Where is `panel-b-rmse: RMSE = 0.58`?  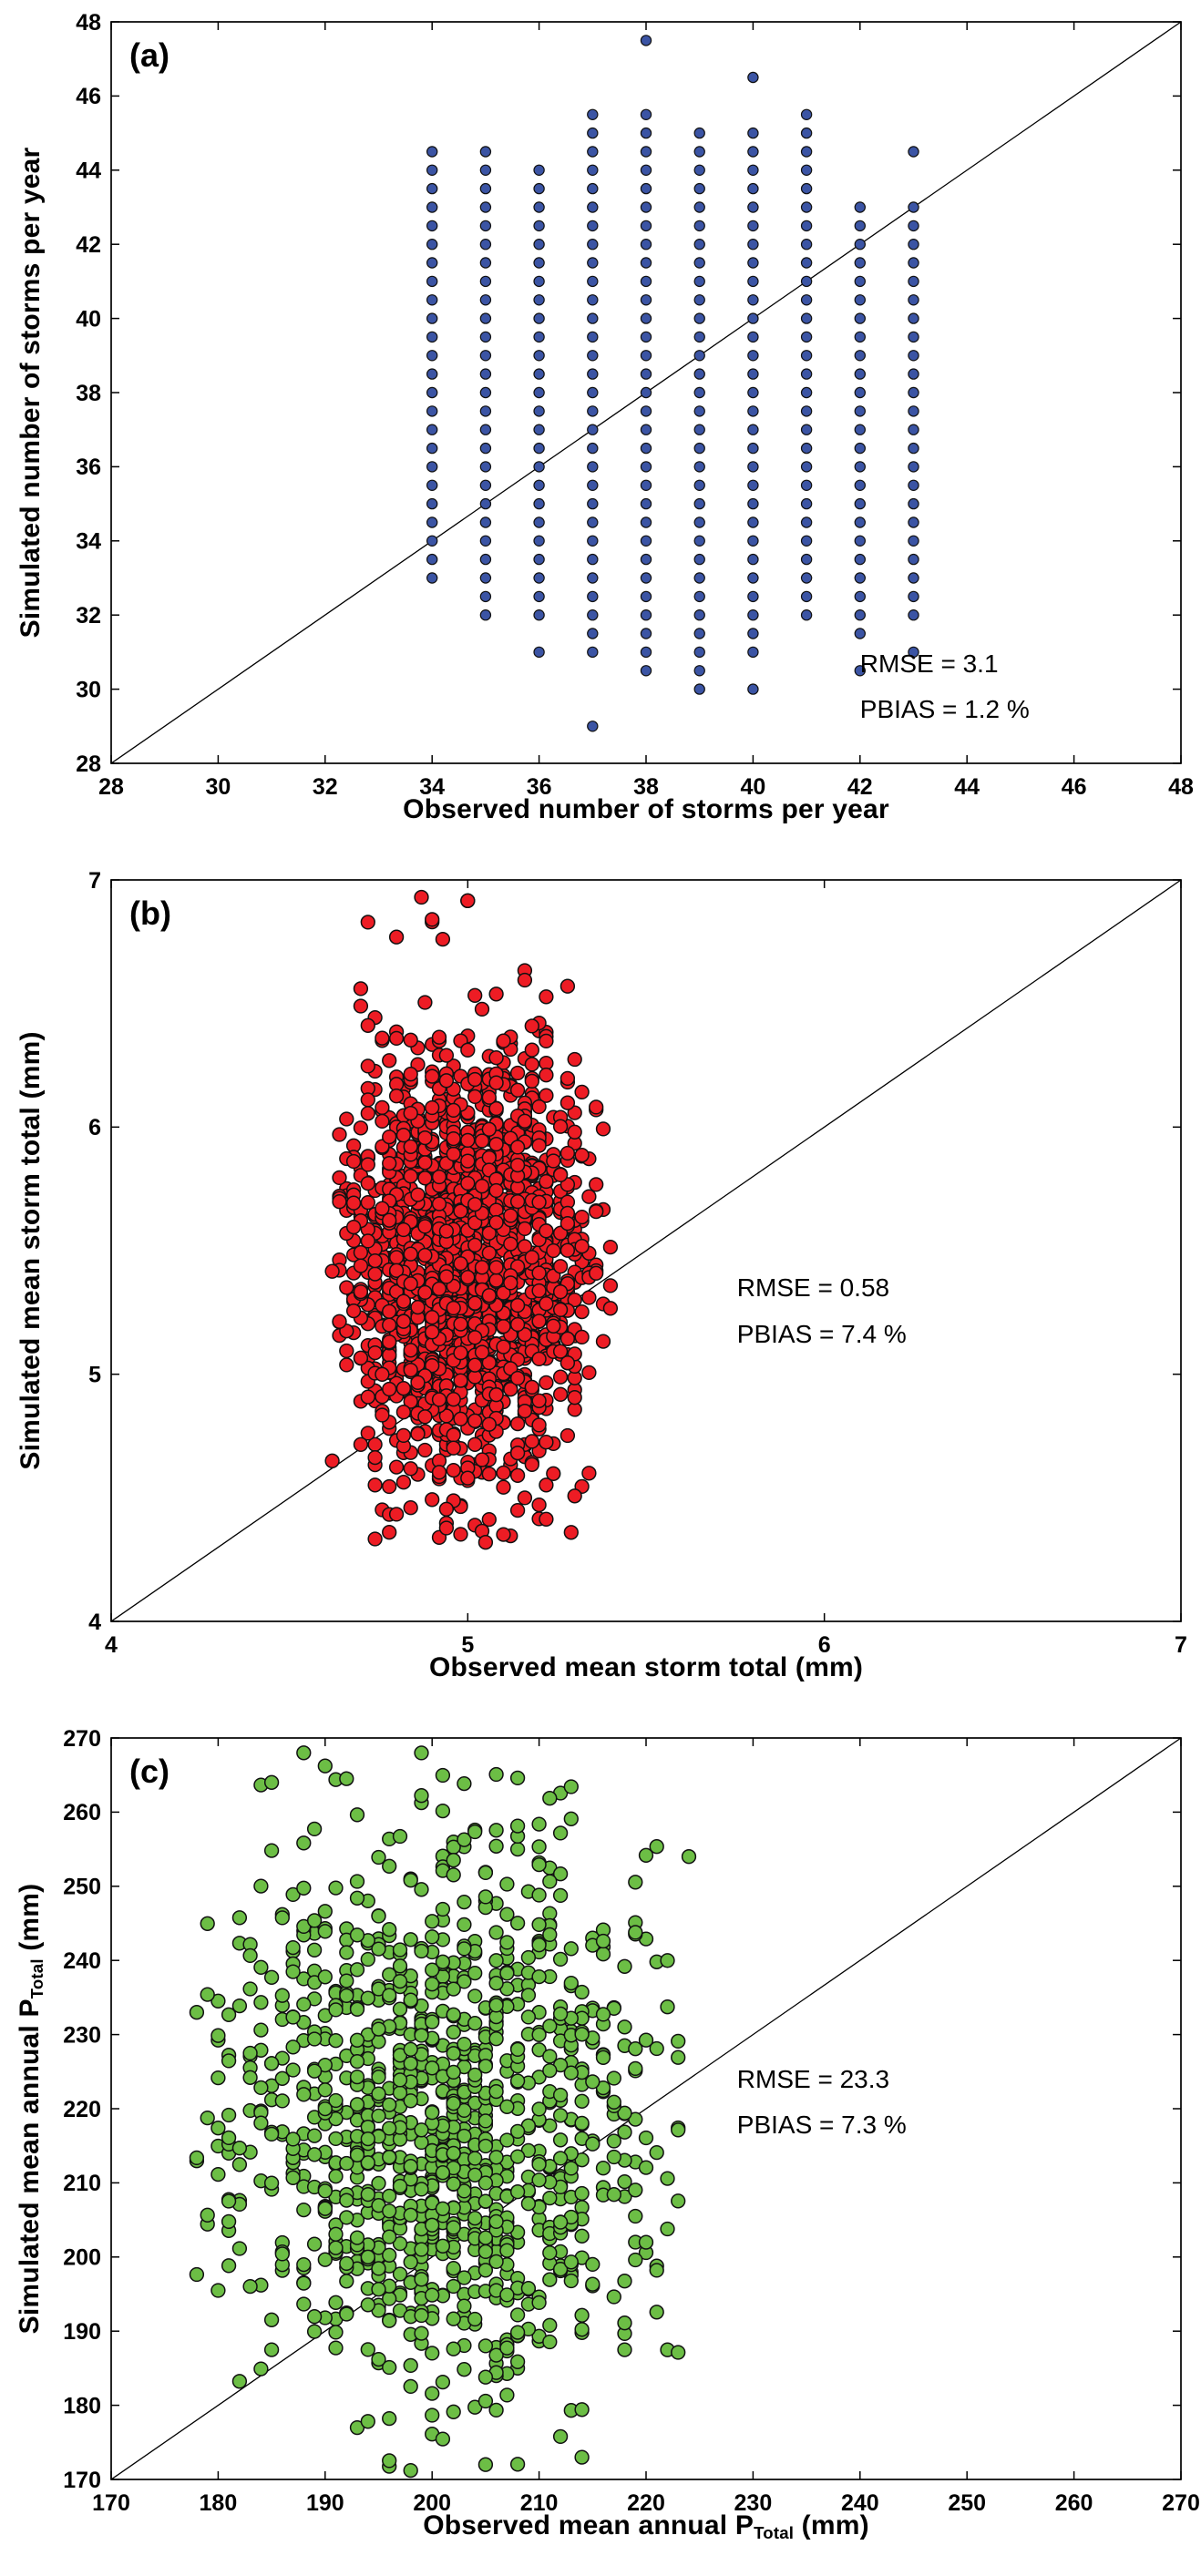 panel-b-rmse: RMSE = 0.58 is located at coordinates (813, 1288).